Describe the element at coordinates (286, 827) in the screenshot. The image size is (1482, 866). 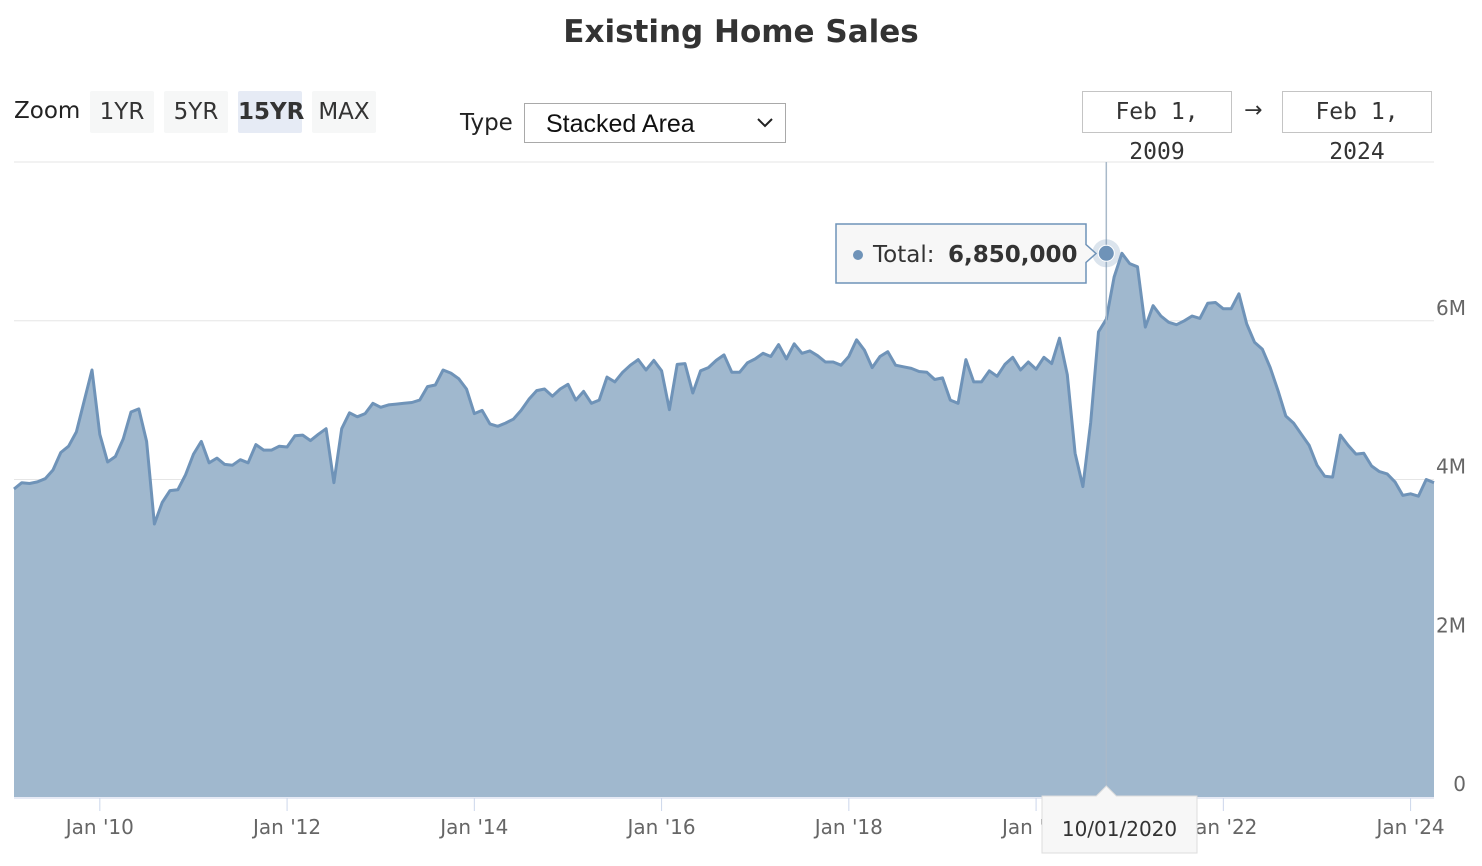
I see `x-tick-label: Jan '12` at that location.